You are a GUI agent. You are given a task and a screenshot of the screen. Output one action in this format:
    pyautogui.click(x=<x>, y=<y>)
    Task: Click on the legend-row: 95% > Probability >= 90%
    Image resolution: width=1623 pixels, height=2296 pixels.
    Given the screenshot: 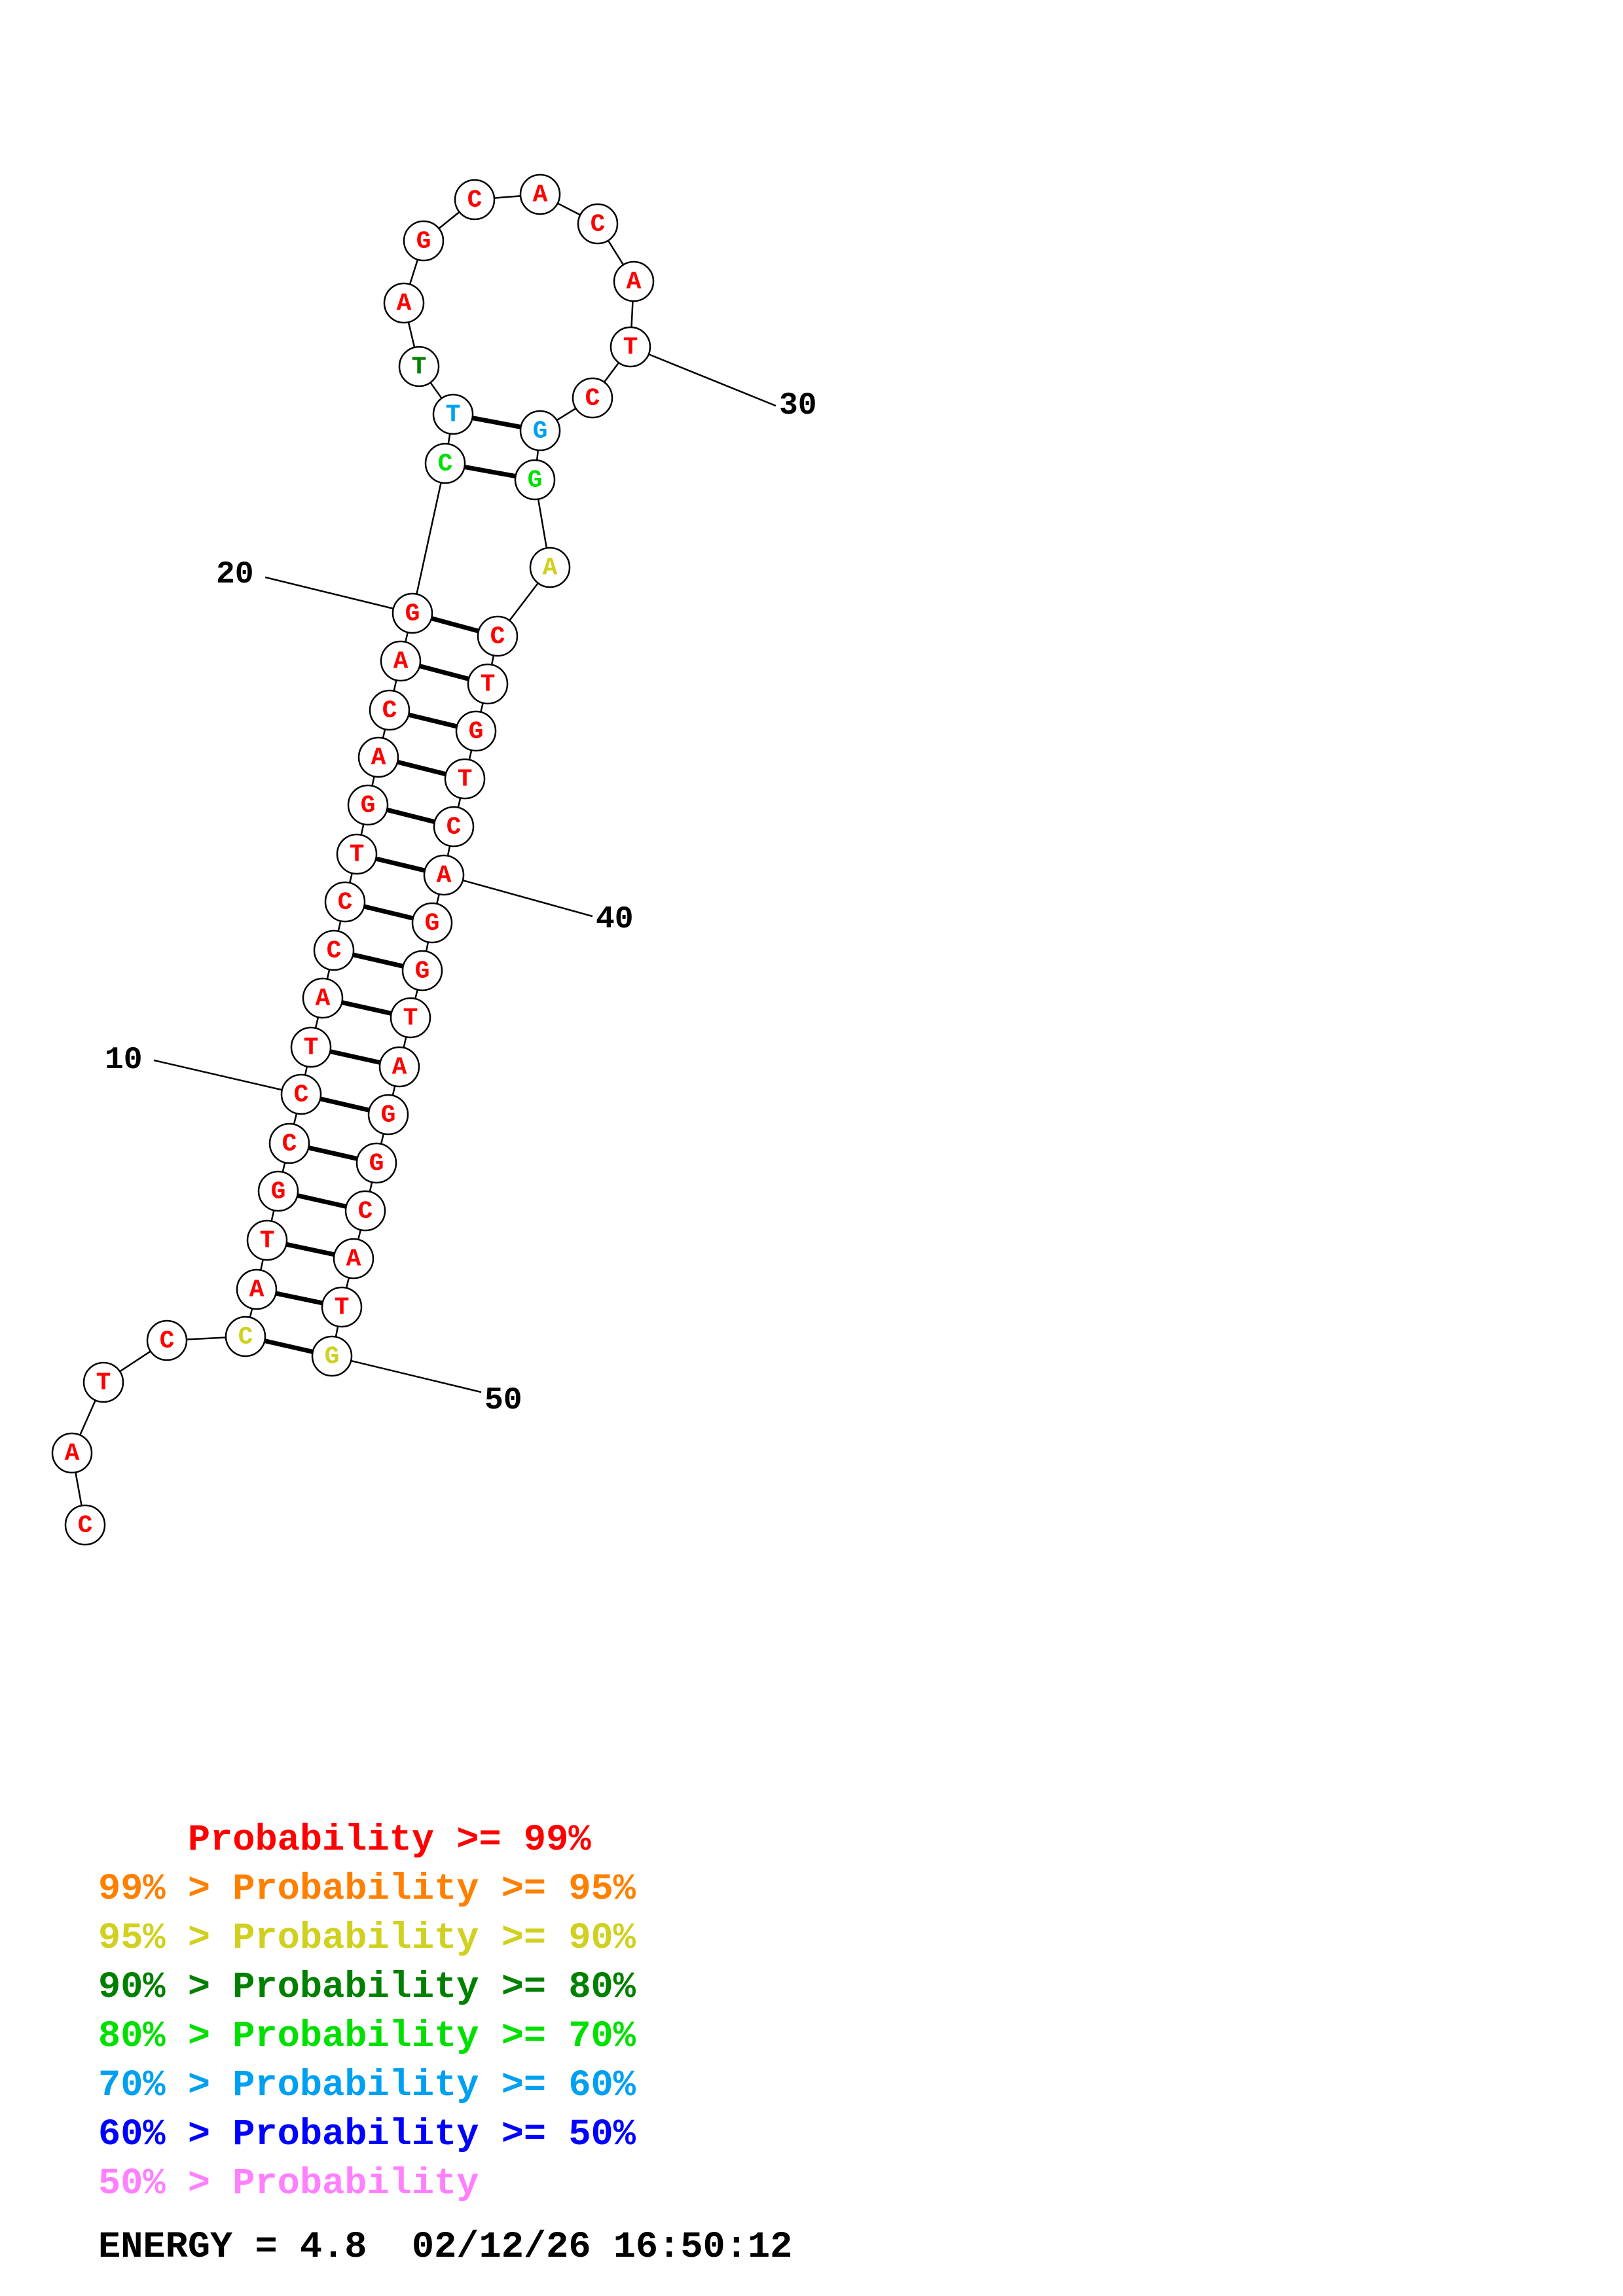 What is the action you would take?
    pyautogui.click(x=367, y=1939)
    